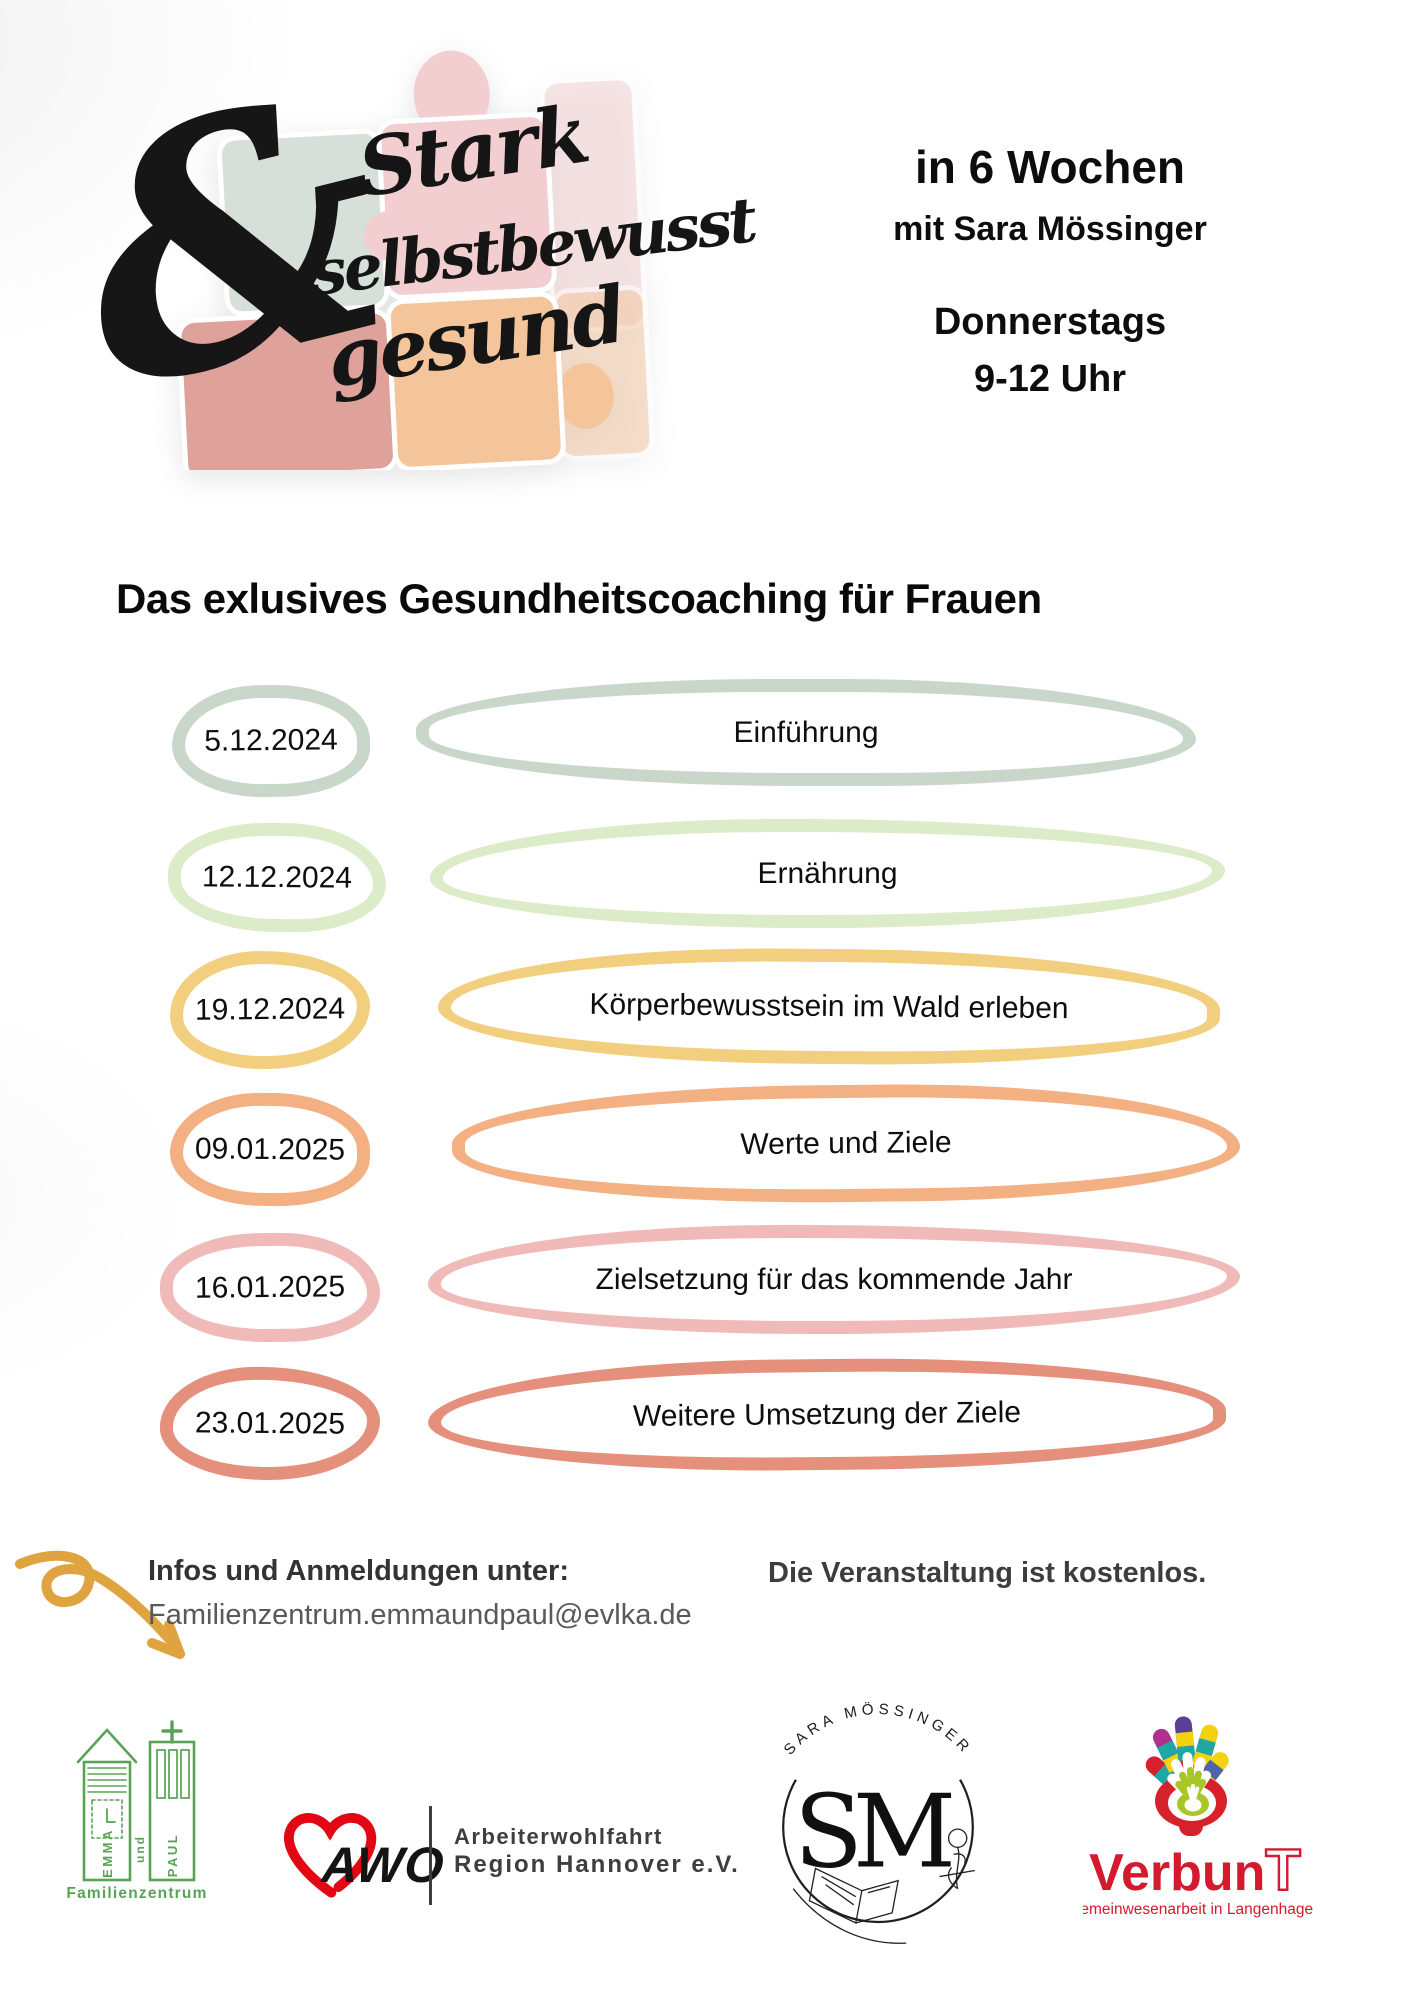  I want to click on puzzle-piece-peach, so click(475, 380).